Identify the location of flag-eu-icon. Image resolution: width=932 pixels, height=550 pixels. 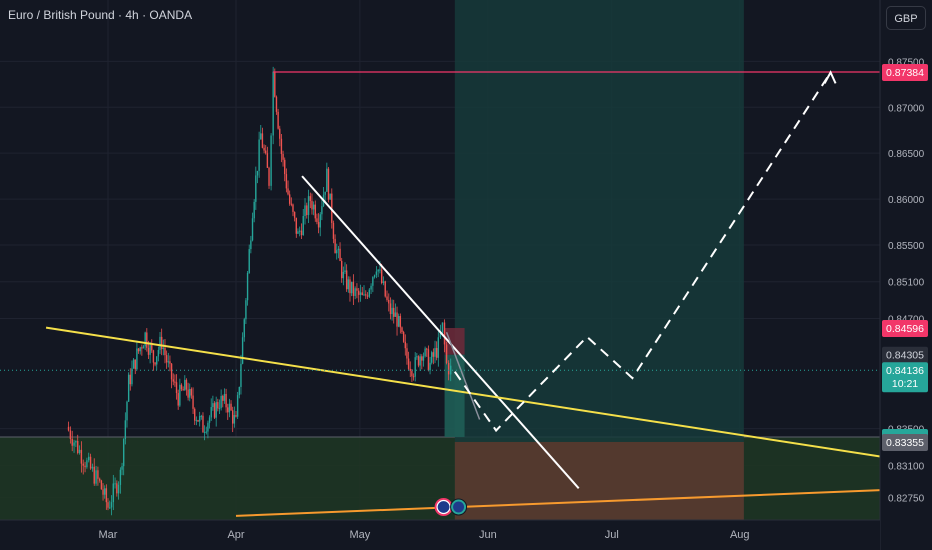
(459, 507).